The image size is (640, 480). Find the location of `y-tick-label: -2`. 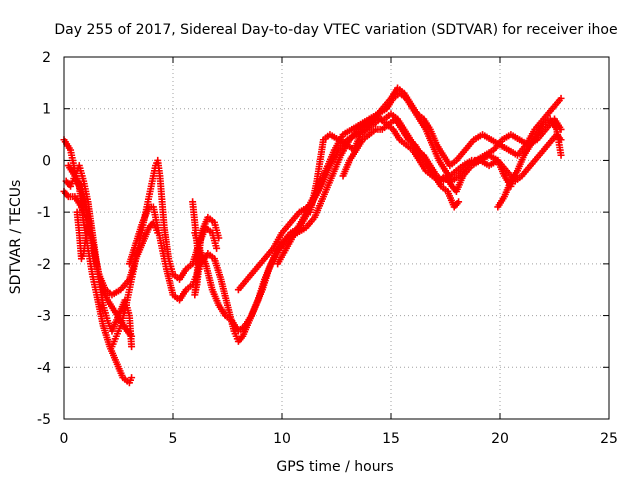

y-tick-label: -2 is located at coordinates (44, 265).